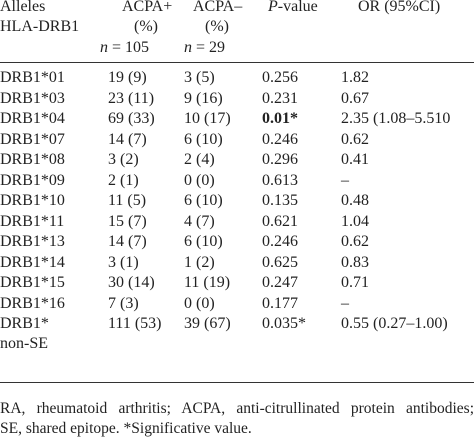  I want to click on p-symbol: P, so click(273, 7).